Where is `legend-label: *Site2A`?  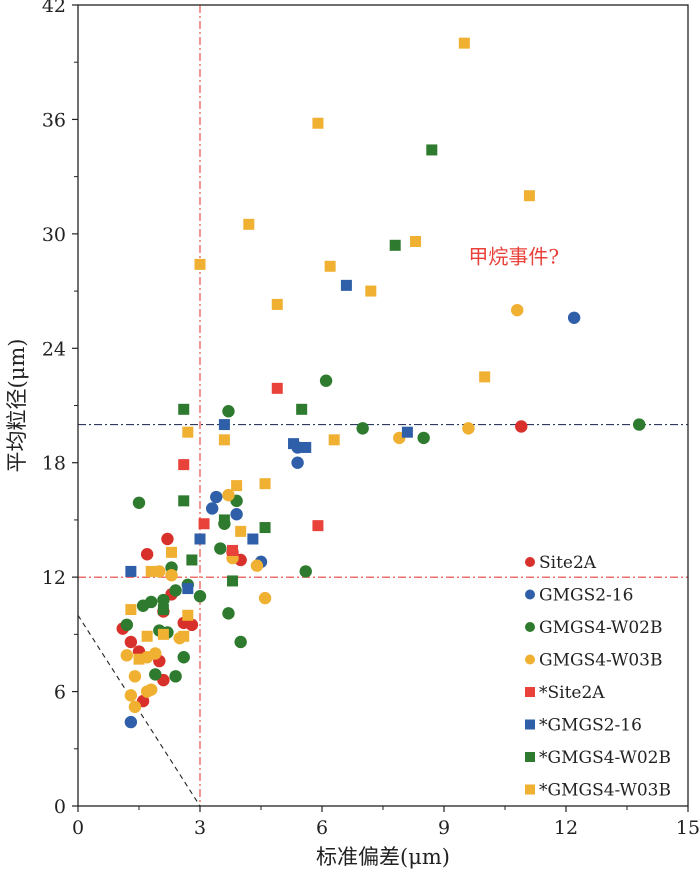 legend-label: *Site2A is located at coordinates (572, 693).